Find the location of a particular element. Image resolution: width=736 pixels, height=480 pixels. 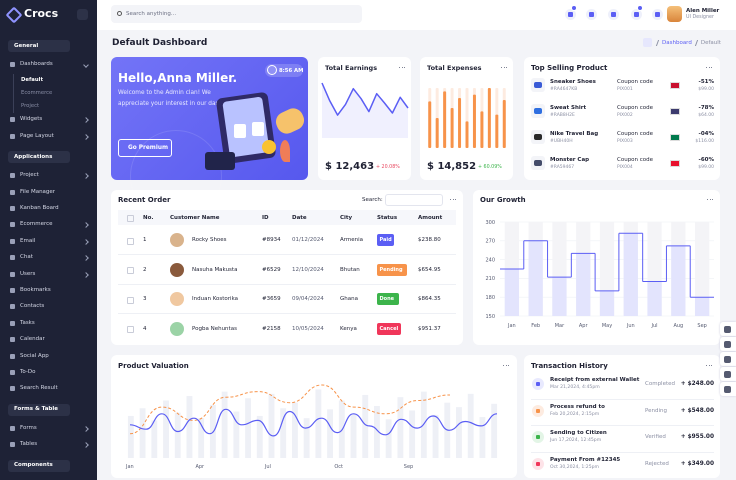

price: $116.00 is located at coordinates (704, 141).